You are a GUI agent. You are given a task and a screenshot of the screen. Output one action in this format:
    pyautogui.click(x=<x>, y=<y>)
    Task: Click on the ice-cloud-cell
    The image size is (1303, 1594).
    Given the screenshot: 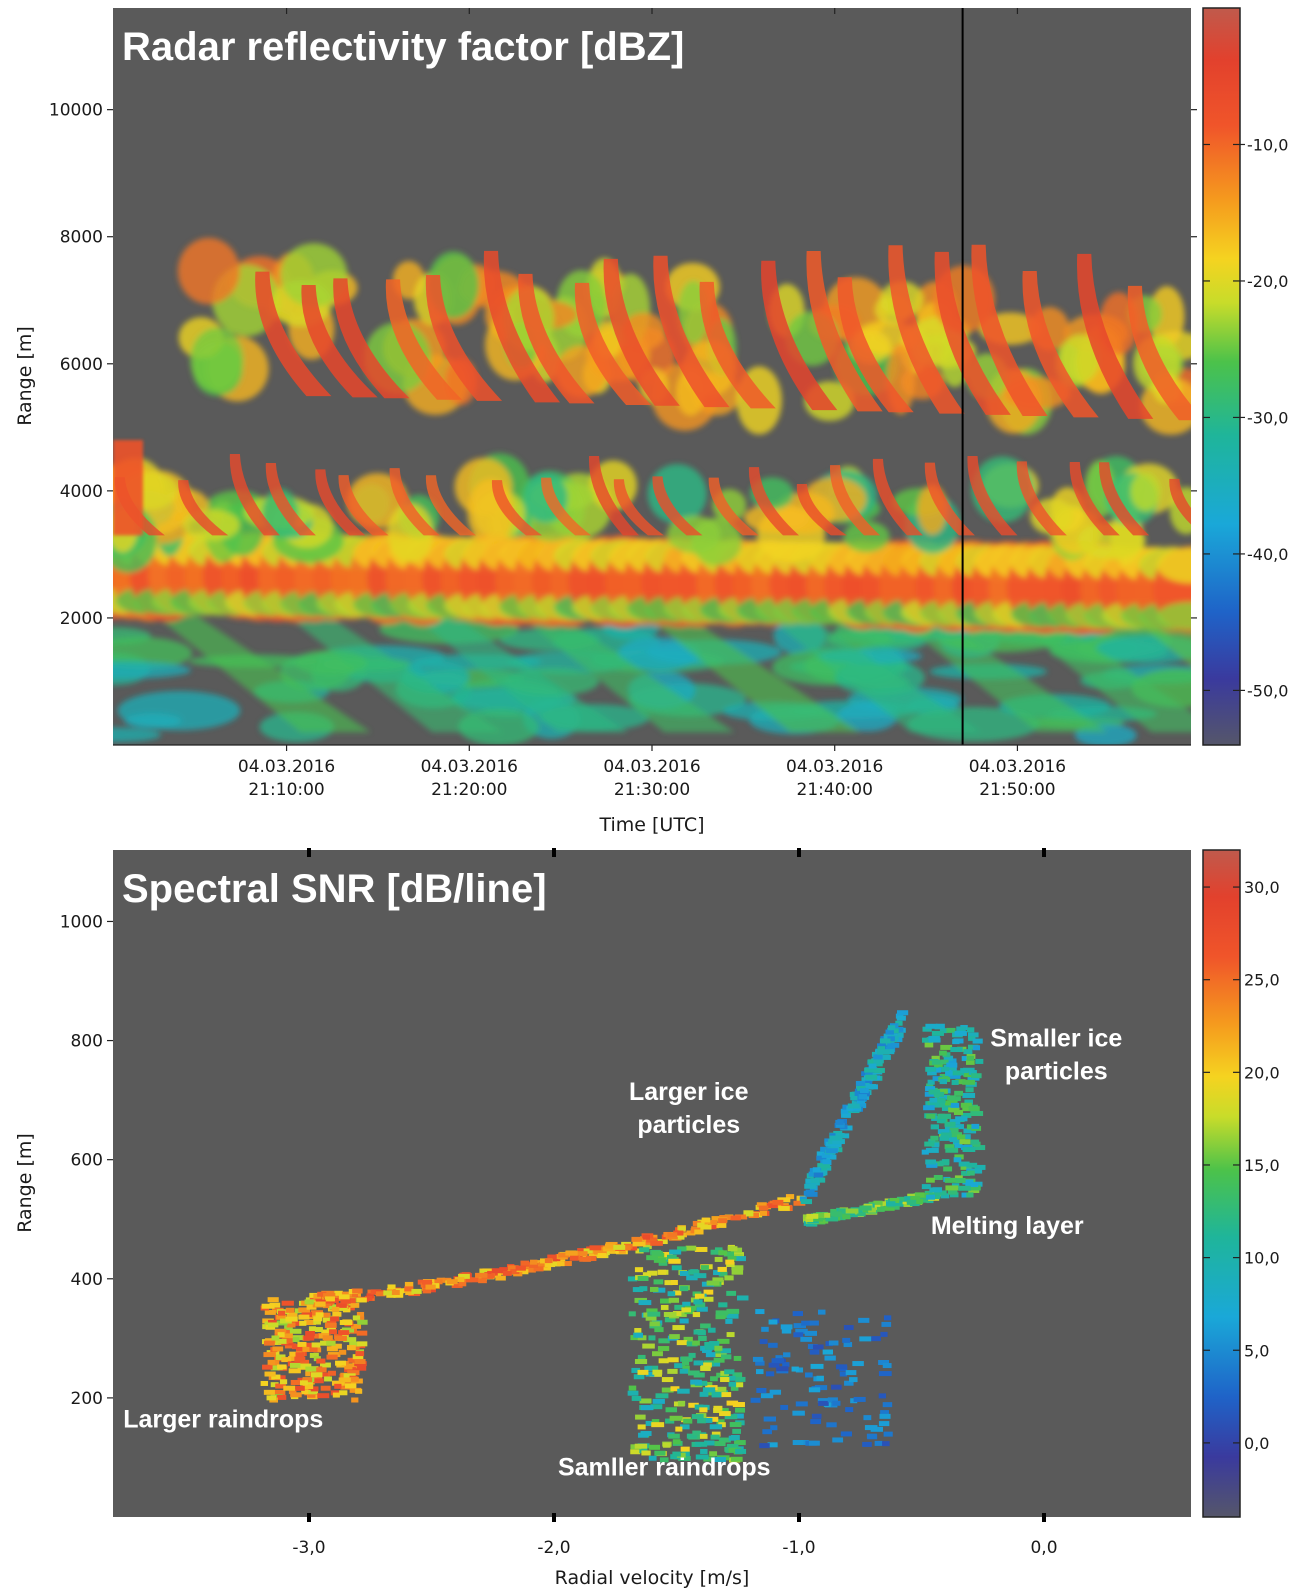 What is the action you would take?
    pyautogui.click(x=208, y=271)
    